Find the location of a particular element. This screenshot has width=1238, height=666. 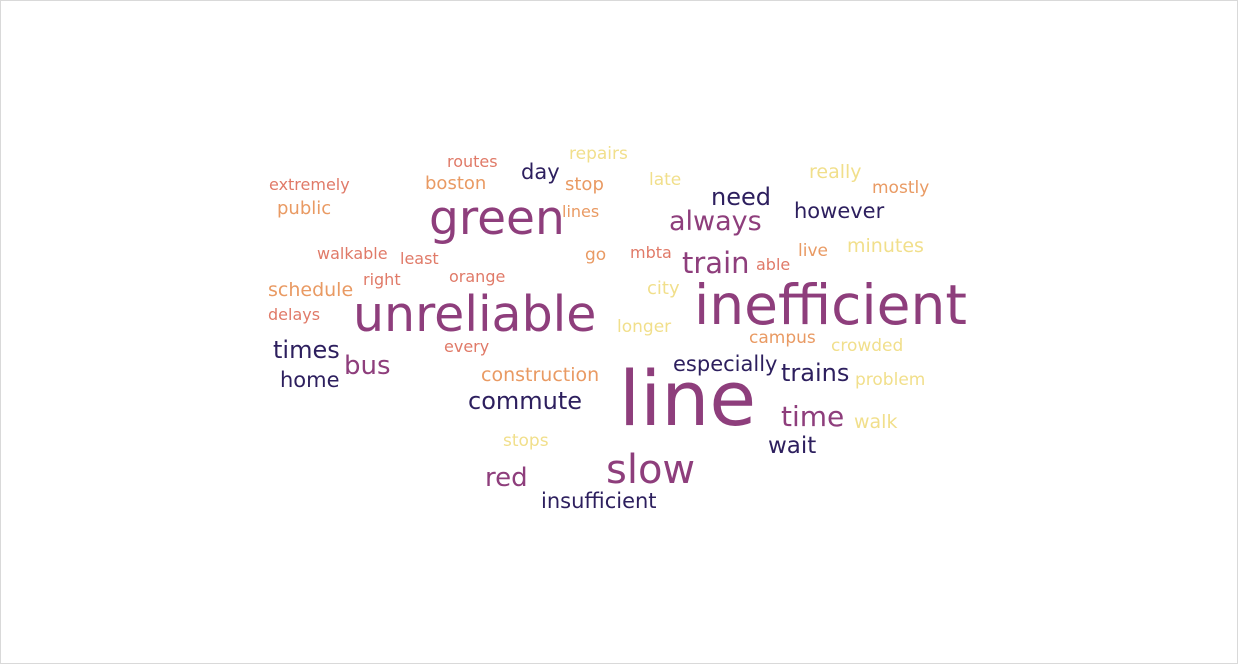

word-mostly: mostly is located at coordinates (901, 188).